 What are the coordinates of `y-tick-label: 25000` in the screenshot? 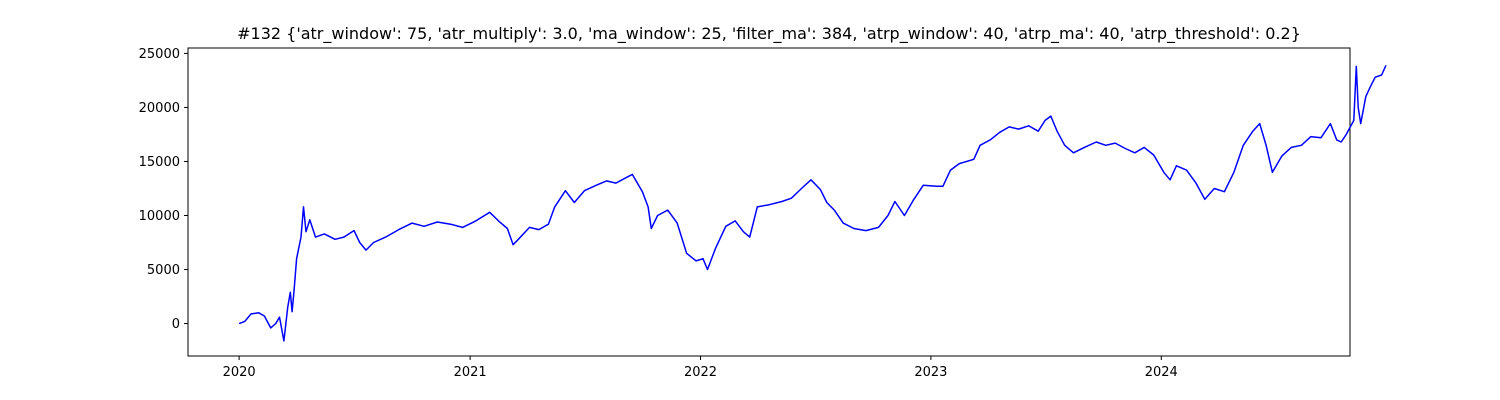 It's located at (159, 54).